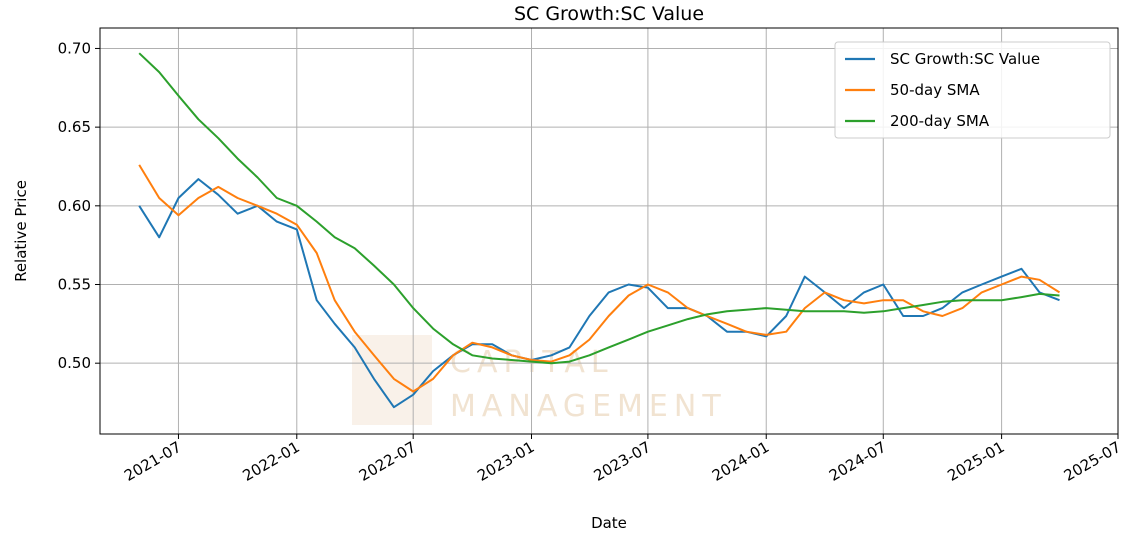 The width and height of the screenshot is (1132, 540). Describe the element at coordinates (940, 121) in the screenshot. I see `legend-label: 200-day SMA` at that location.